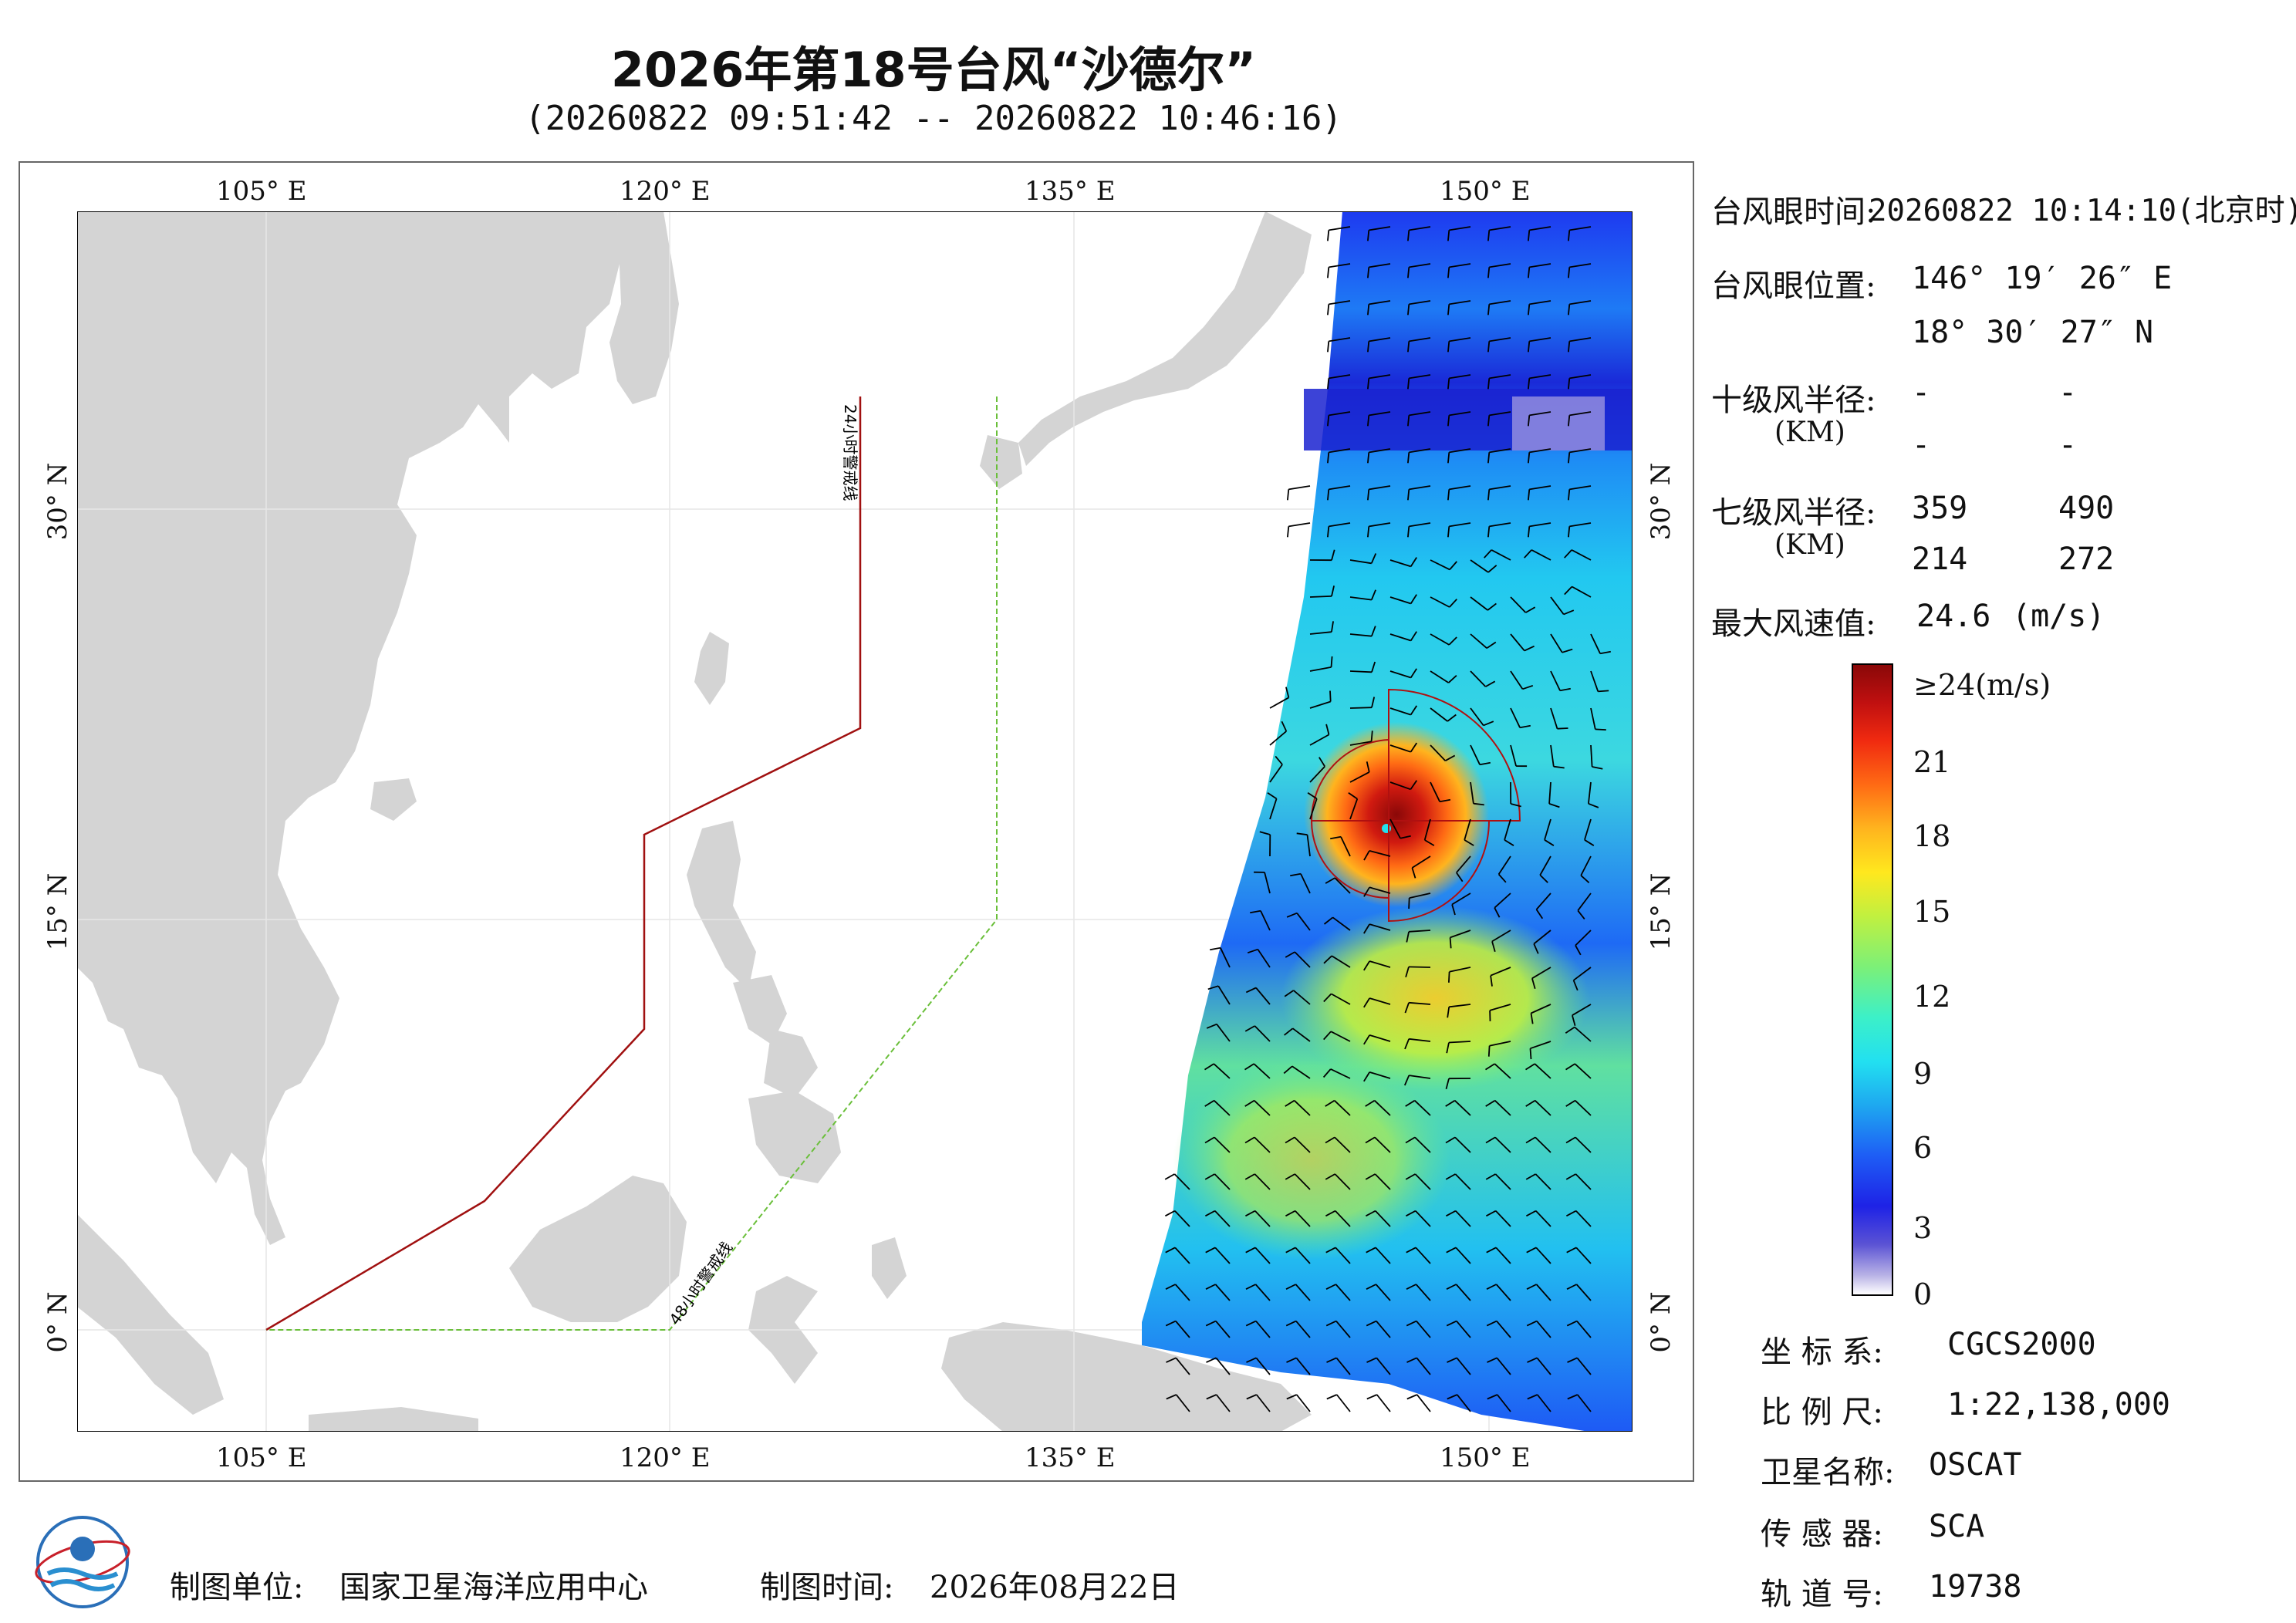 This screenshot has width=2296, height=1623. I want to click on lat-tick-right: 0° N, so click(1661, 1322).